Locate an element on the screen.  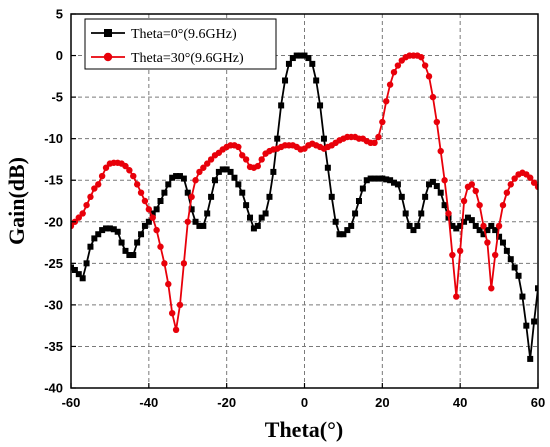
legend-label-0: Theta=0°(9.6GHz) is located at coordinates (184, 34).